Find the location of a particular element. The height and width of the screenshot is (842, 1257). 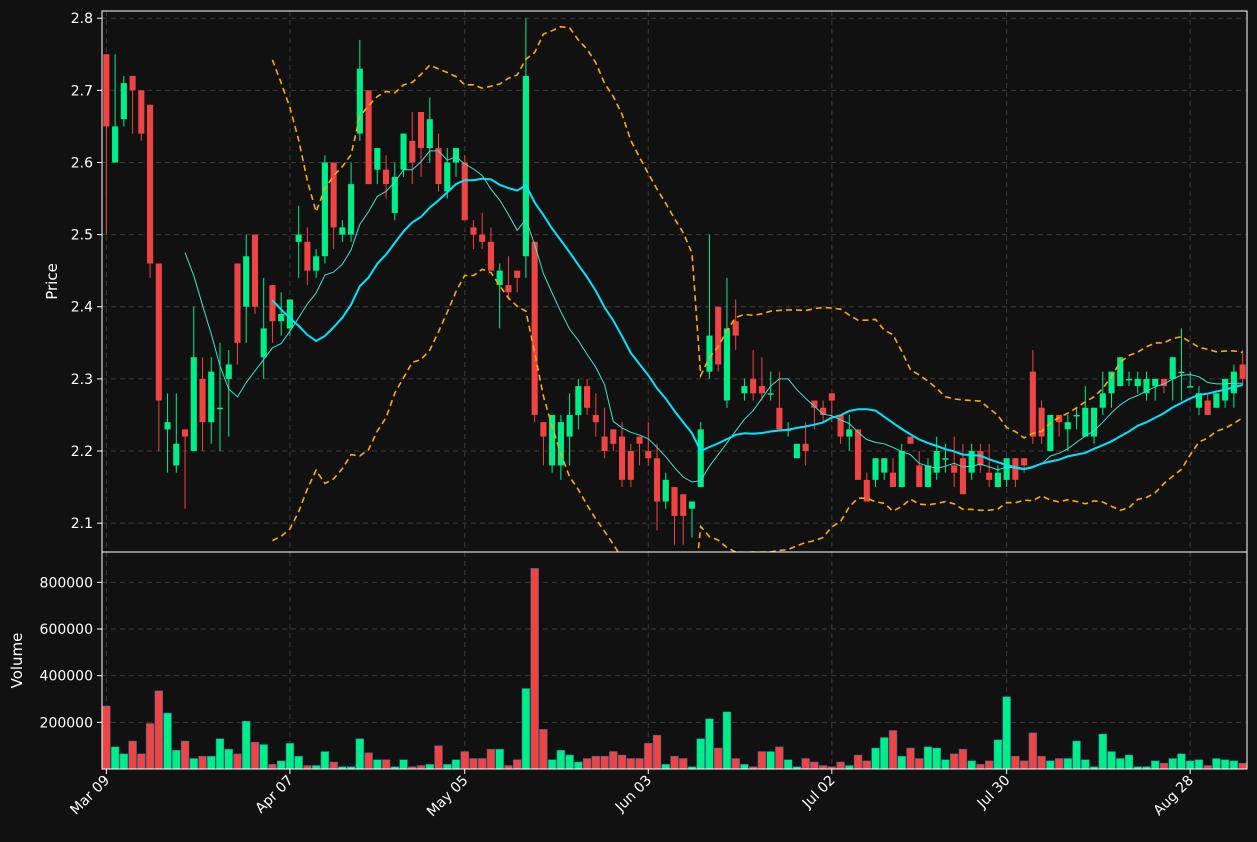

volume-axis-label: Volume is located at coordinates (17, 661).